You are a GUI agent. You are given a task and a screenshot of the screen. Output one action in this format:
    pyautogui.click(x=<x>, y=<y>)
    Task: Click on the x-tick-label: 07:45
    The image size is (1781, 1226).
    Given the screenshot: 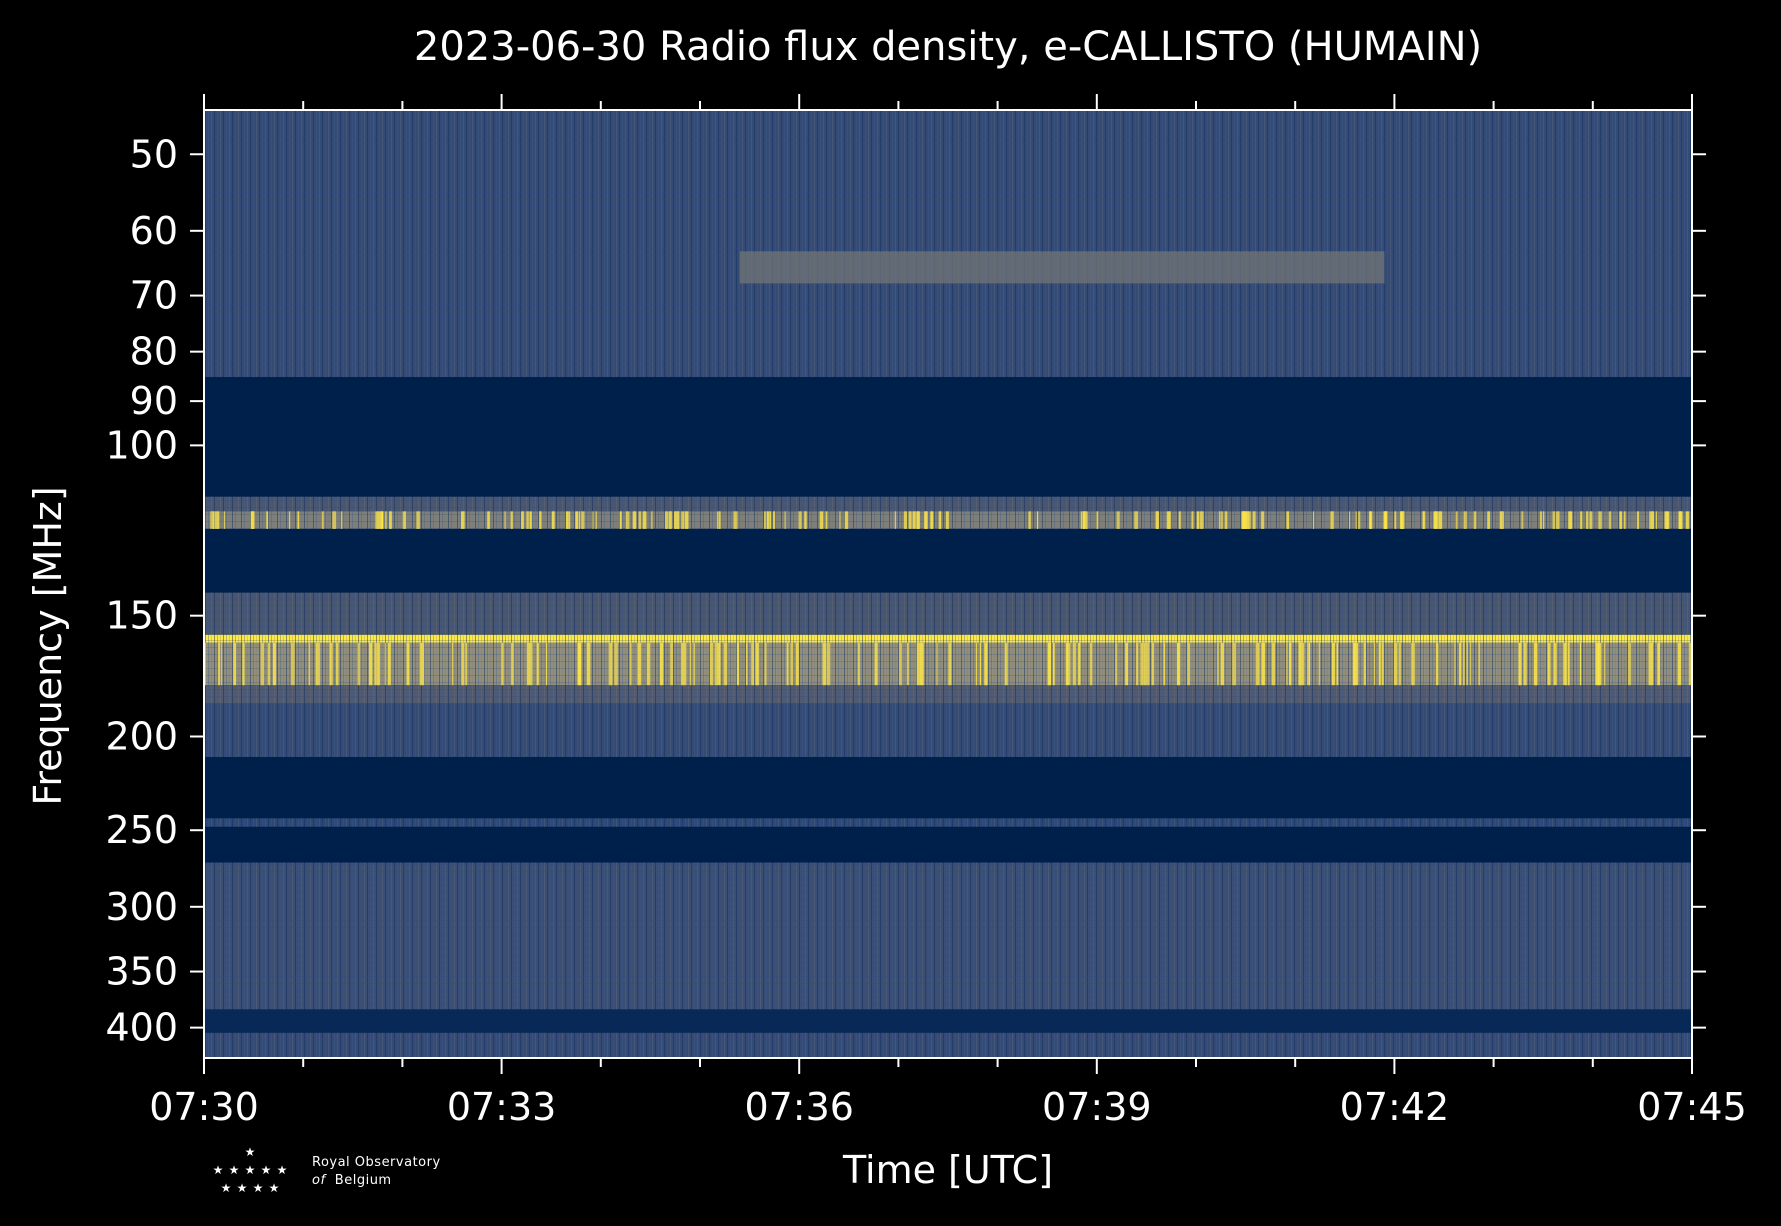 What is the action you would take?
    pyautogui.click(x=1692, y=1107)
    